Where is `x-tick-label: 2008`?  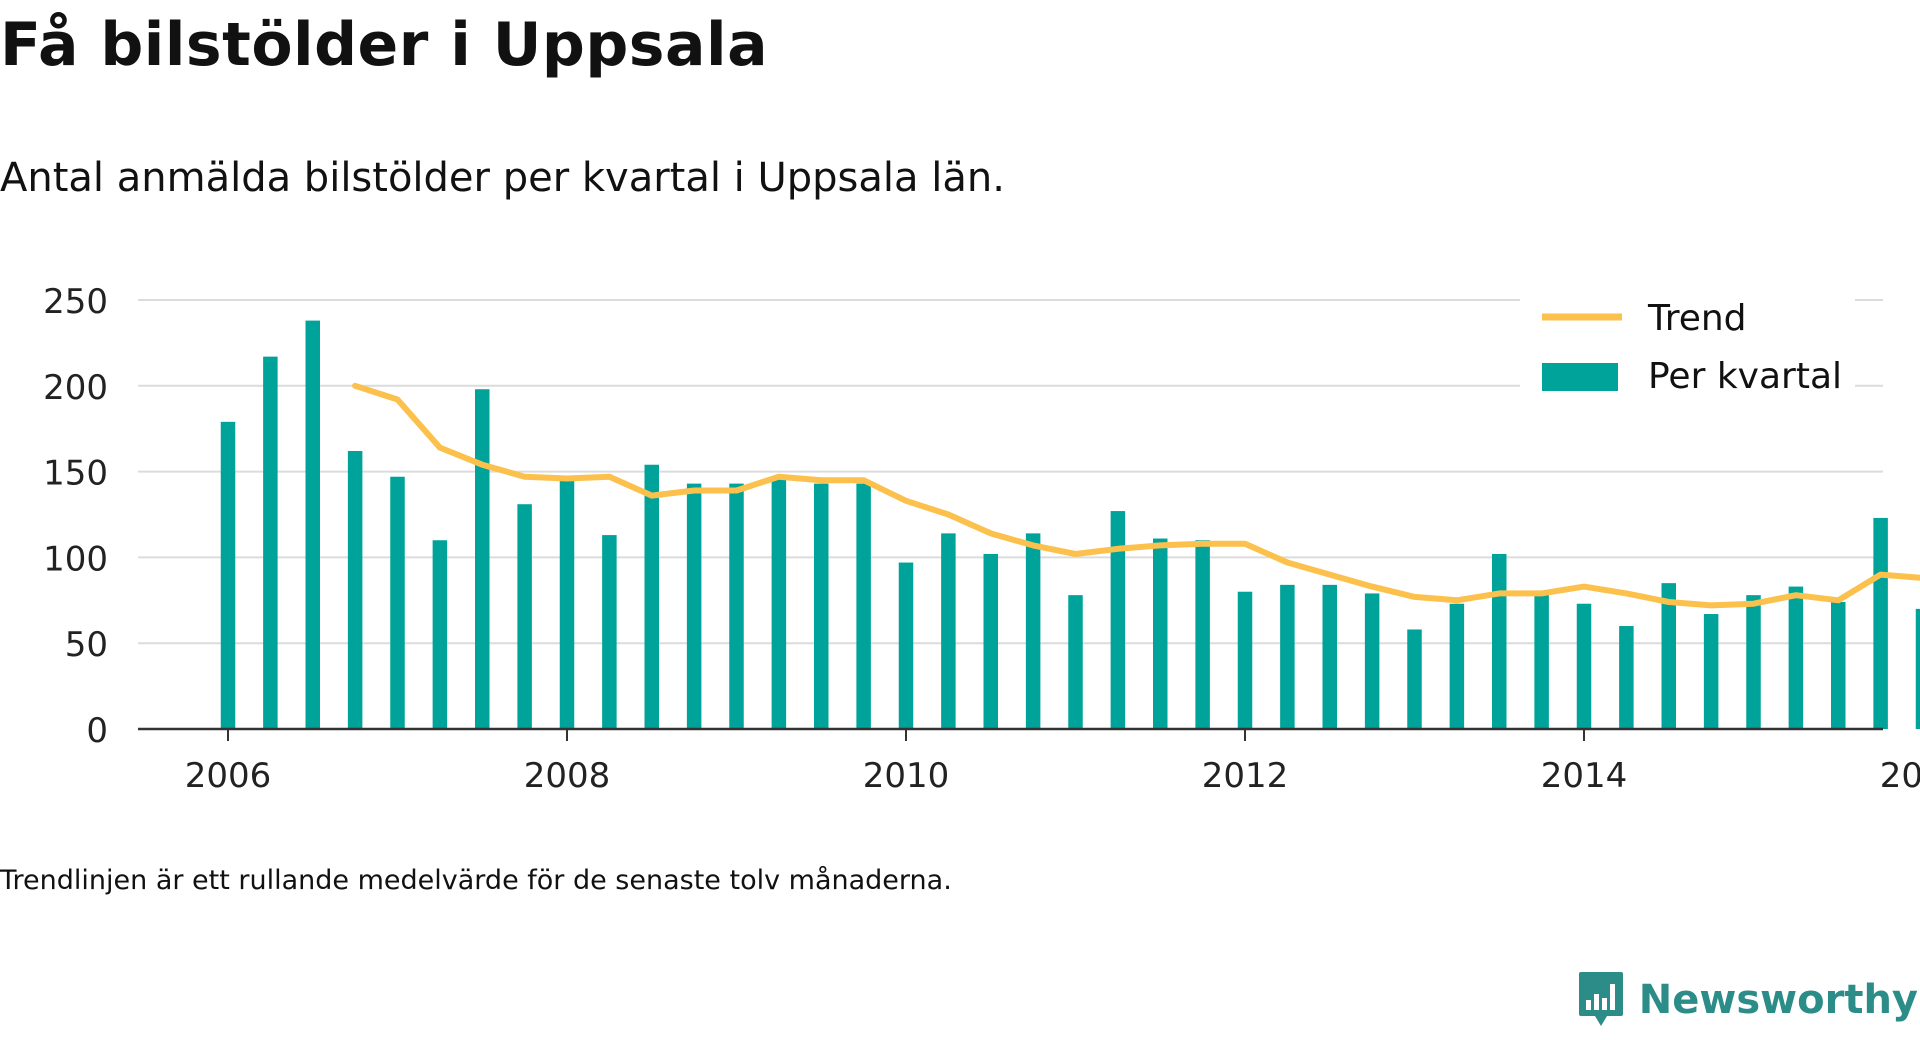 x-tick-label: 2008 is located at coordinates (567, 776).